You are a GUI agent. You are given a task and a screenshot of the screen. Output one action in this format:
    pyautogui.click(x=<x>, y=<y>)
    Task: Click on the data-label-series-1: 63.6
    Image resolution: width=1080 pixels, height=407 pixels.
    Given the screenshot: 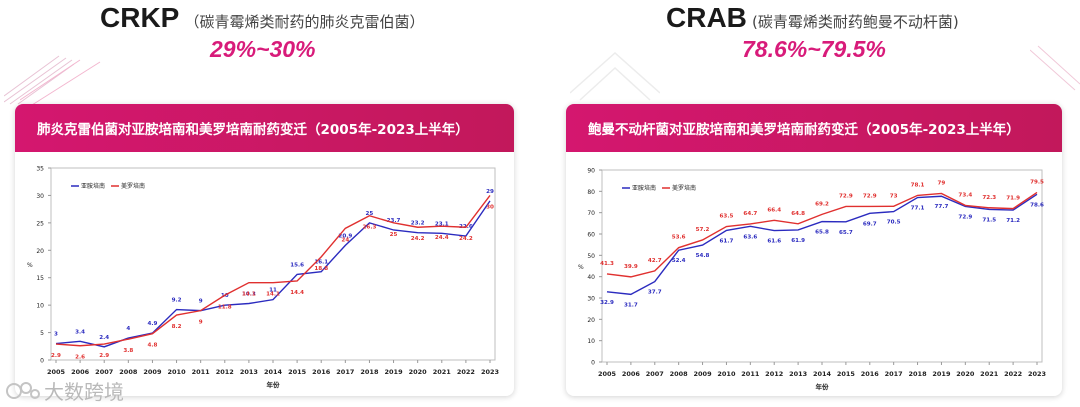 What is the action you would take?
    pyautogui.click(x=750, y=237)
    